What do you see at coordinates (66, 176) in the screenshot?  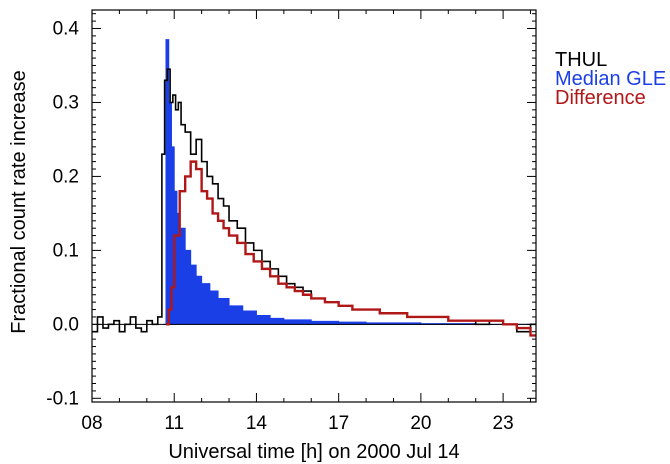 I see `y-tick-label: 0.2` at bounding box center [66, 176].